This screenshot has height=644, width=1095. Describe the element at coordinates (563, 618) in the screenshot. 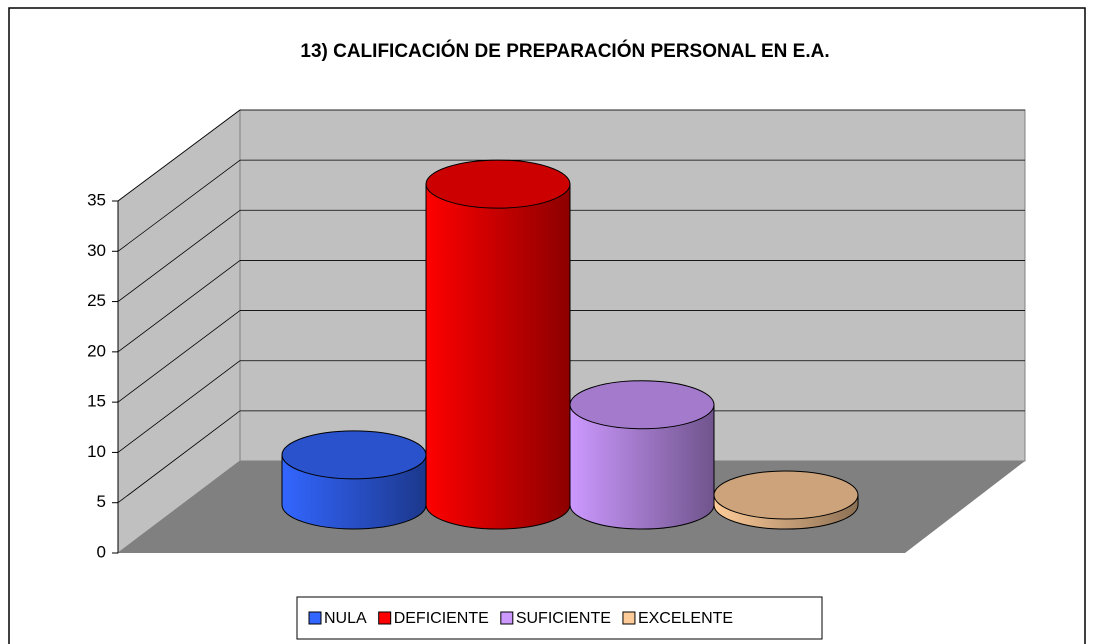

I see `legend-label: SUFICIENTE` at that location.